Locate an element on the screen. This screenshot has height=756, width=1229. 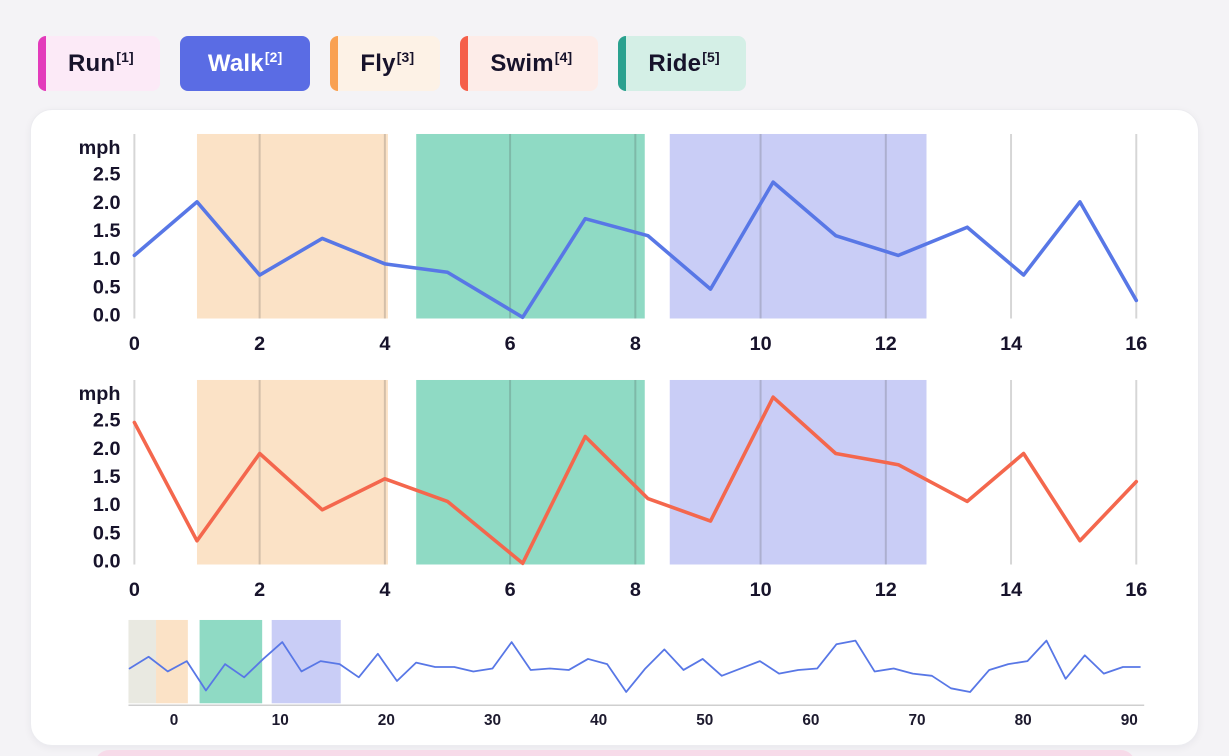
activity-legend: Run[1] Walk[2] Fly[3] Swim[4] Ride[5] is located at coordinates (618, 63).